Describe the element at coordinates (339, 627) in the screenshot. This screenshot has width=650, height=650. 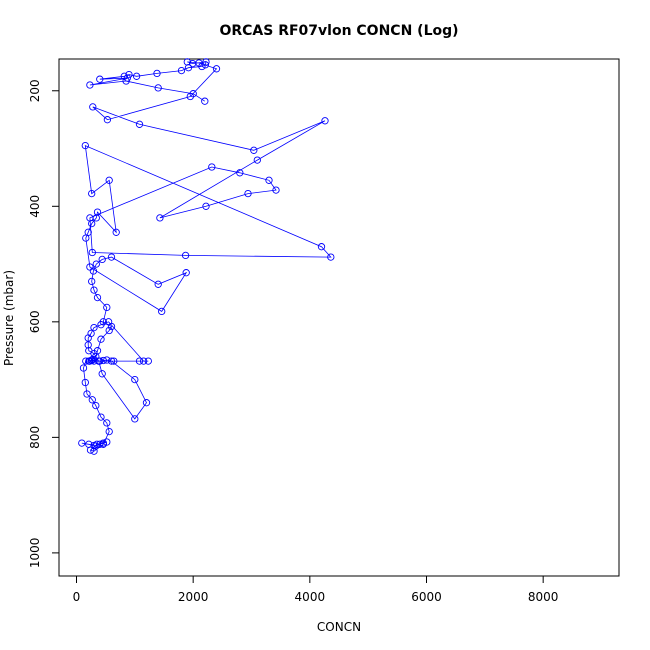
I see `x-axis-label: CONCN` at that location.